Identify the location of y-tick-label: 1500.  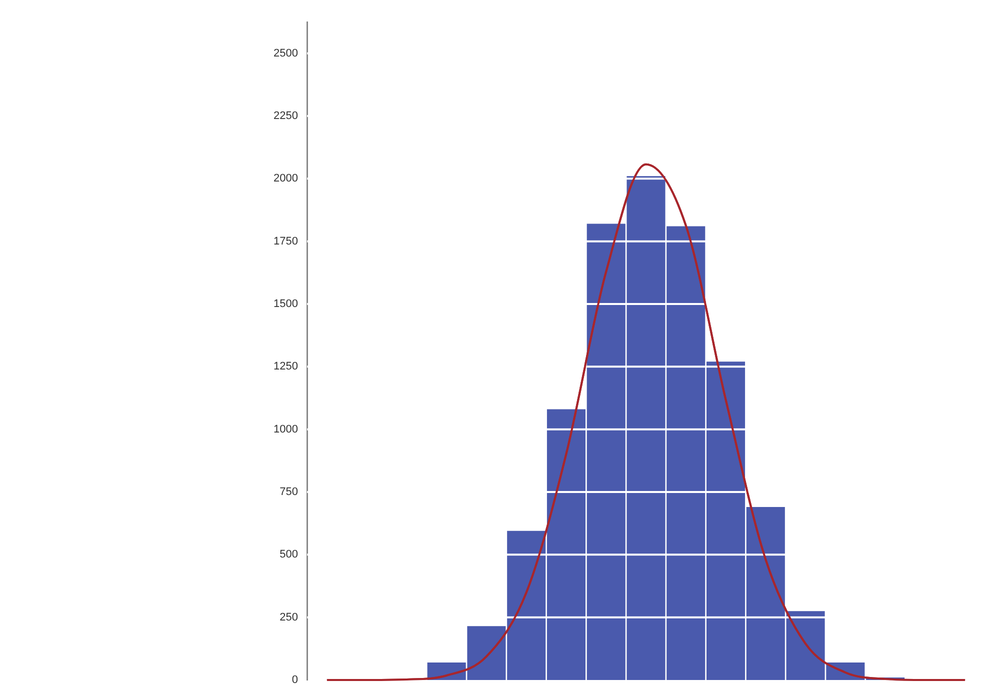
(286, 304).